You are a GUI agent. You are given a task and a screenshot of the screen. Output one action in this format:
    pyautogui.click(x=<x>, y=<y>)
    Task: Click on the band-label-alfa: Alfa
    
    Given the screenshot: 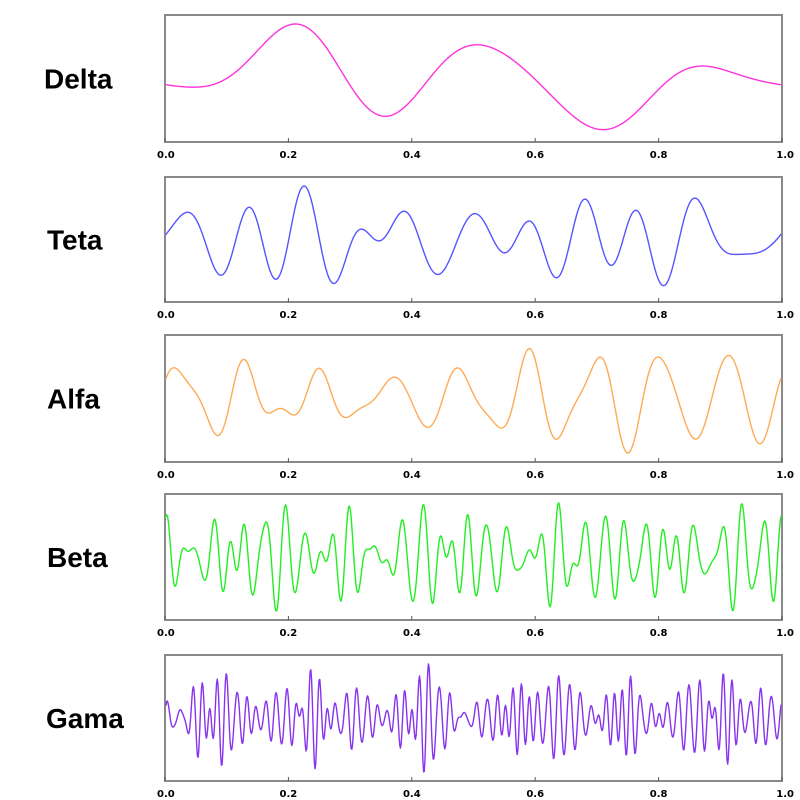 What is the action you would take?
    pyautogui.click(x=73, y=399)
    